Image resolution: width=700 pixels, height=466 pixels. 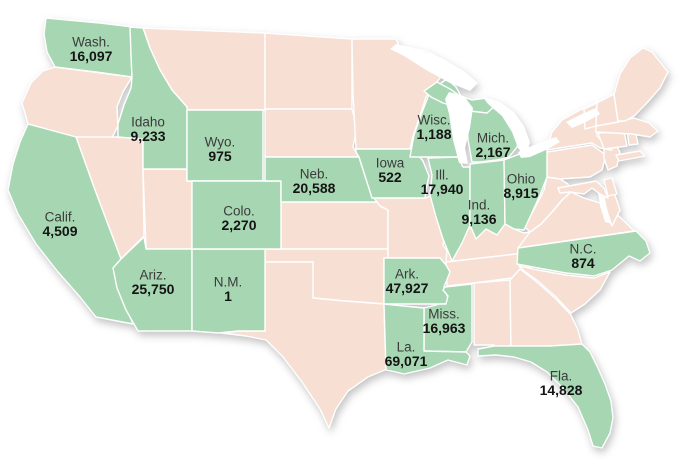 I want to click on state-value-illinois: 17,940, so click(x=442, y=189).